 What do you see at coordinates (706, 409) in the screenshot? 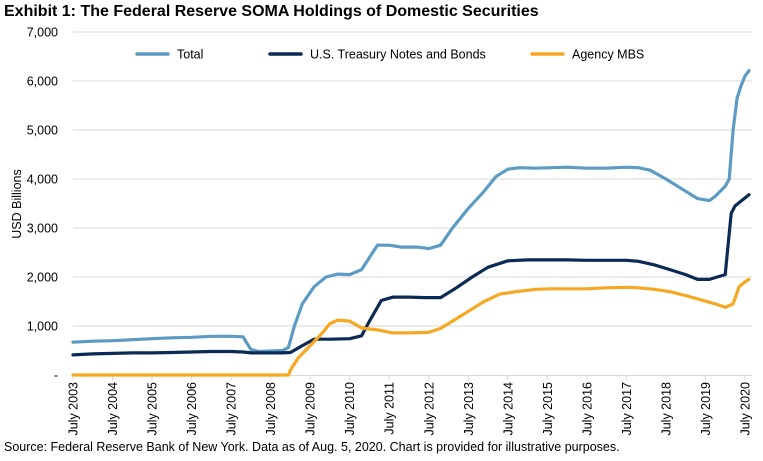
I see `x-tick-label: July 2019` at bounding box center [706, 409].